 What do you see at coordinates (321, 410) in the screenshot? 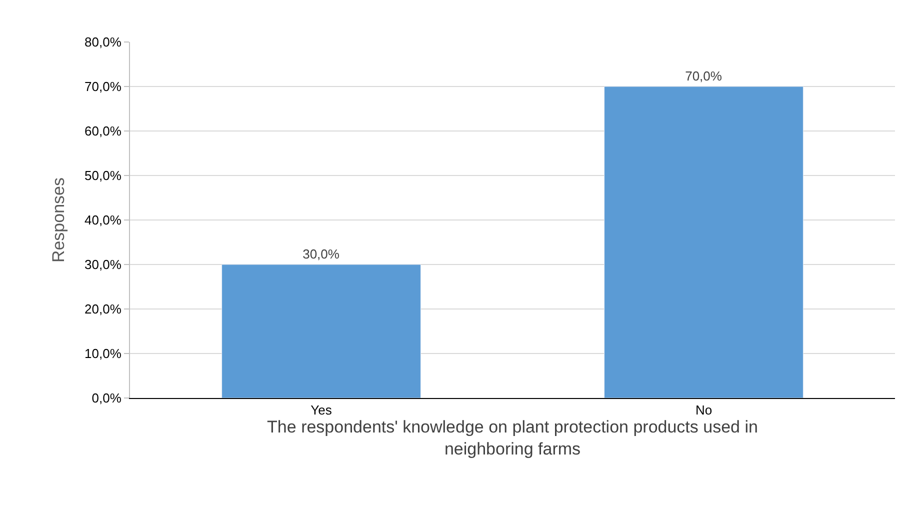
I see `x-tick-label: Yes` at bounding box center [321, 410].